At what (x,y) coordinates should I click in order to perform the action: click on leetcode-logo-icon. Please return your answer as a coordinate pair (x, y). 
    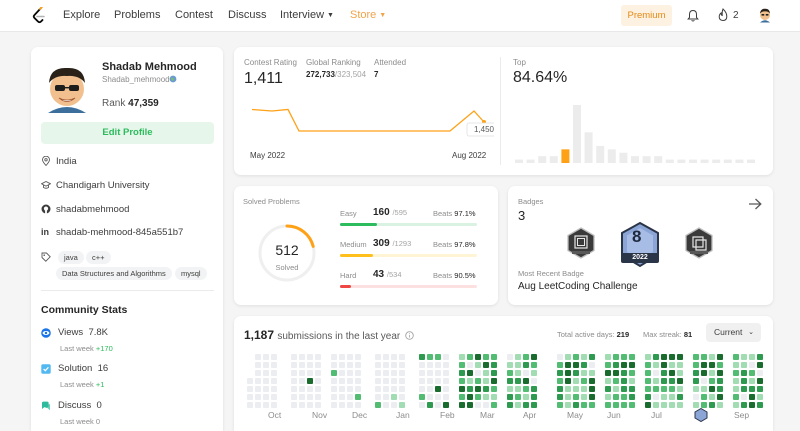
    Looking at the image, I should click on (39, 16).